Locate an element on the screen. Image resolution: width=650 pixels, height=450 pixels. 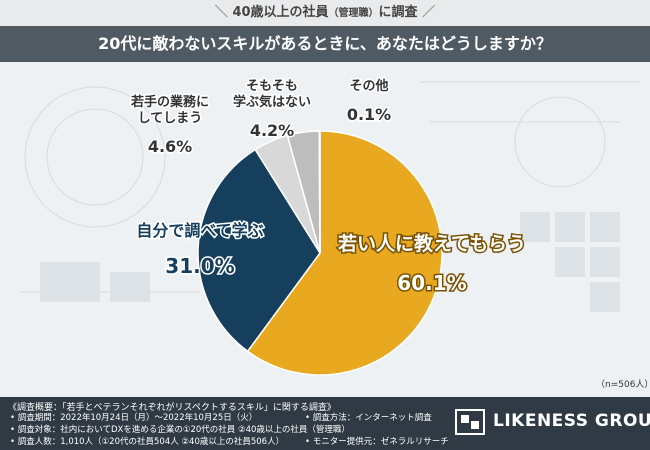
question-text: 20代に敵わないスキルがあるときに、あなたはどうしますか？ is located at coordinates (325, 43).